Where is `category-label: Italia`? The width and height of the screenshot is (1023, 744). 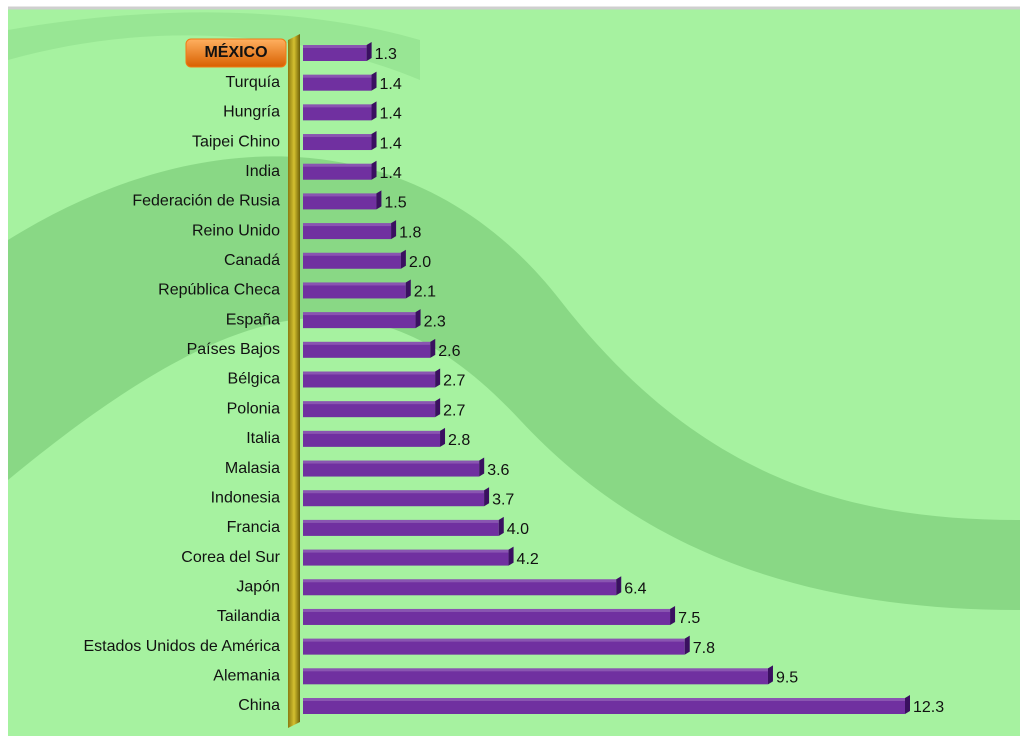 category-label: Italia is located at coordinates (263, 438).